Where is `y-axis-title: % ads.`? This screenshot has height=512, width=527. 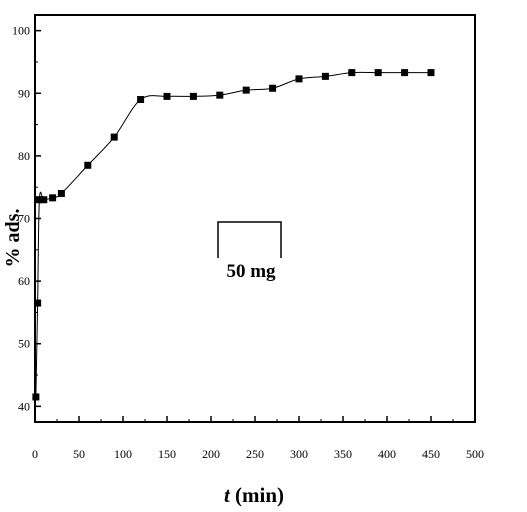 y-axis-title: % ads. is located at coordinates (13, 238).